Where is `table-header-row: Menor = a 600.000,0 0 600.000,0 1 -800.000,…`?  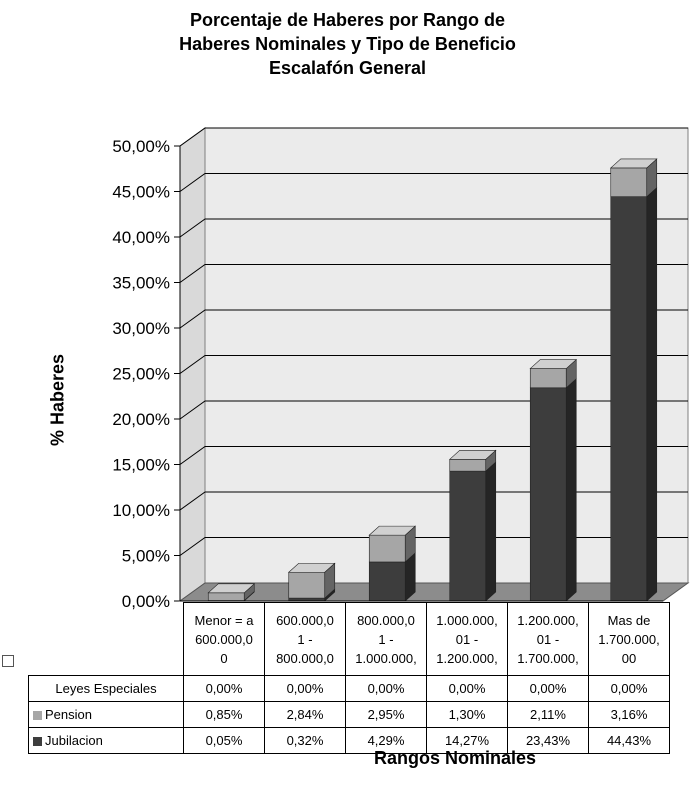 table-header-row: Menor = a 600.000,0 0 600.000,0 1 -800.000,… is located at coordinates (349, 639).